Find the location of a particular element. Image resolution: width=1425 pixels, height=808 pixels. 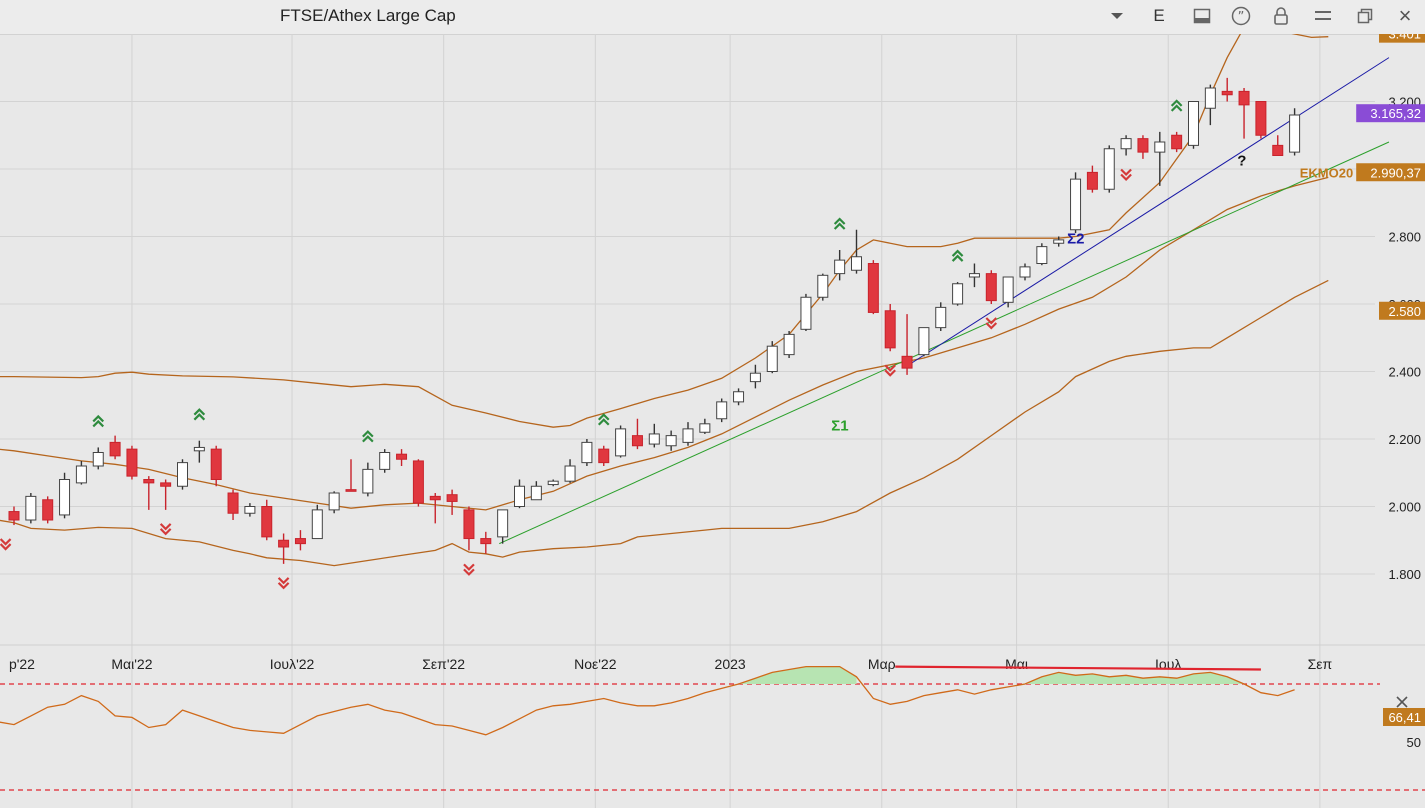

rsi-value-tag-bg is located at coordinates (1404, 717).